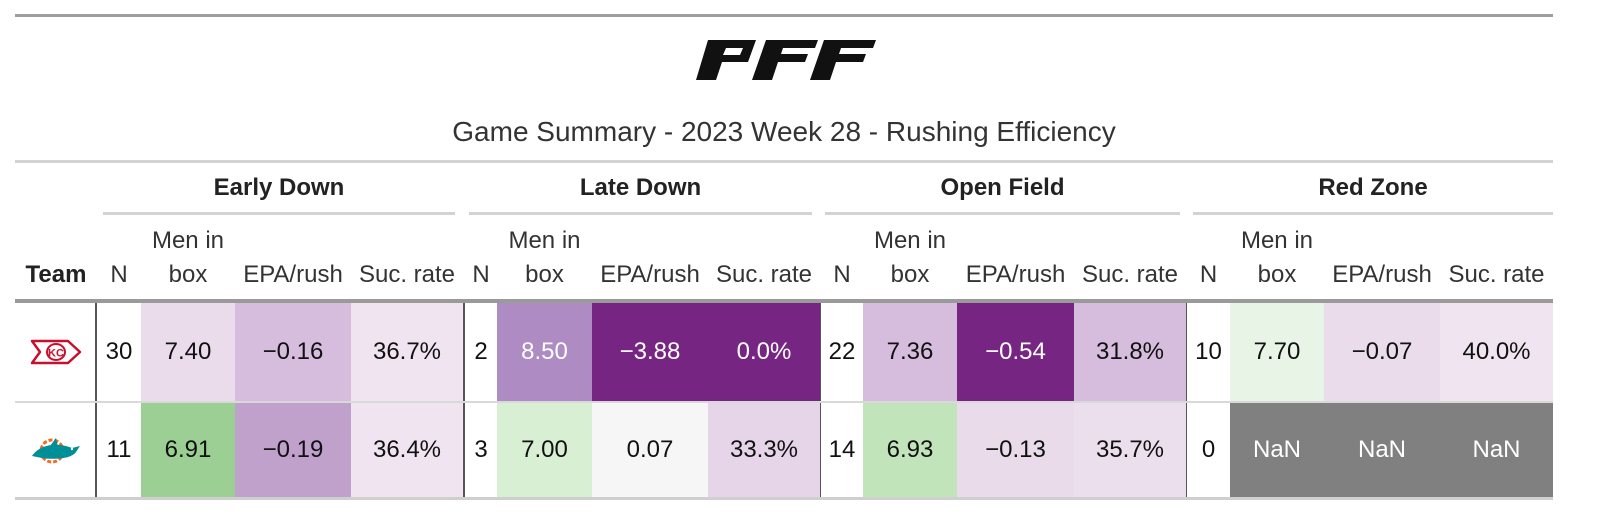 The height and width of the screenshot is (525, 1600). Describe the element at coordinates (1373, 187) in the screenshot. I see `group-label: Red Zone` at that location.